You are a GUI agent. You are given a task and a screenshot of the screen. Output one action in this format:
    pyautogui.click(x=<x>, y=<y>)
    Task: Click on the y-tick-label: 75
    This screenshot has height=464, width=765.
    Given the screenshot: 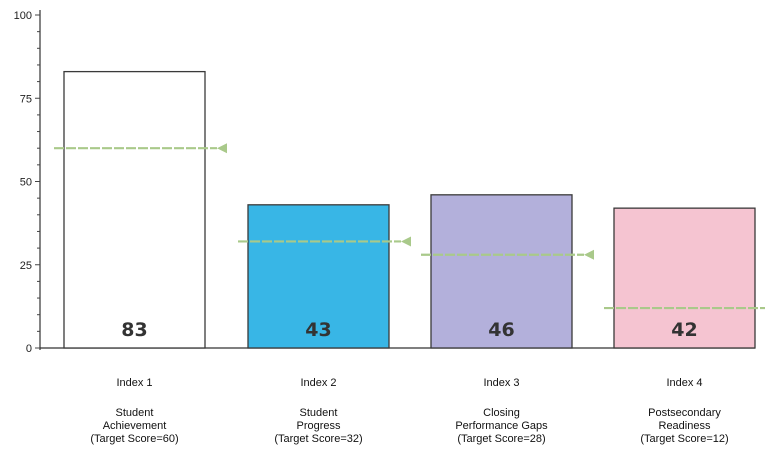 What is the action you would take?
    pyautogui.click(x=26, y=99)
    